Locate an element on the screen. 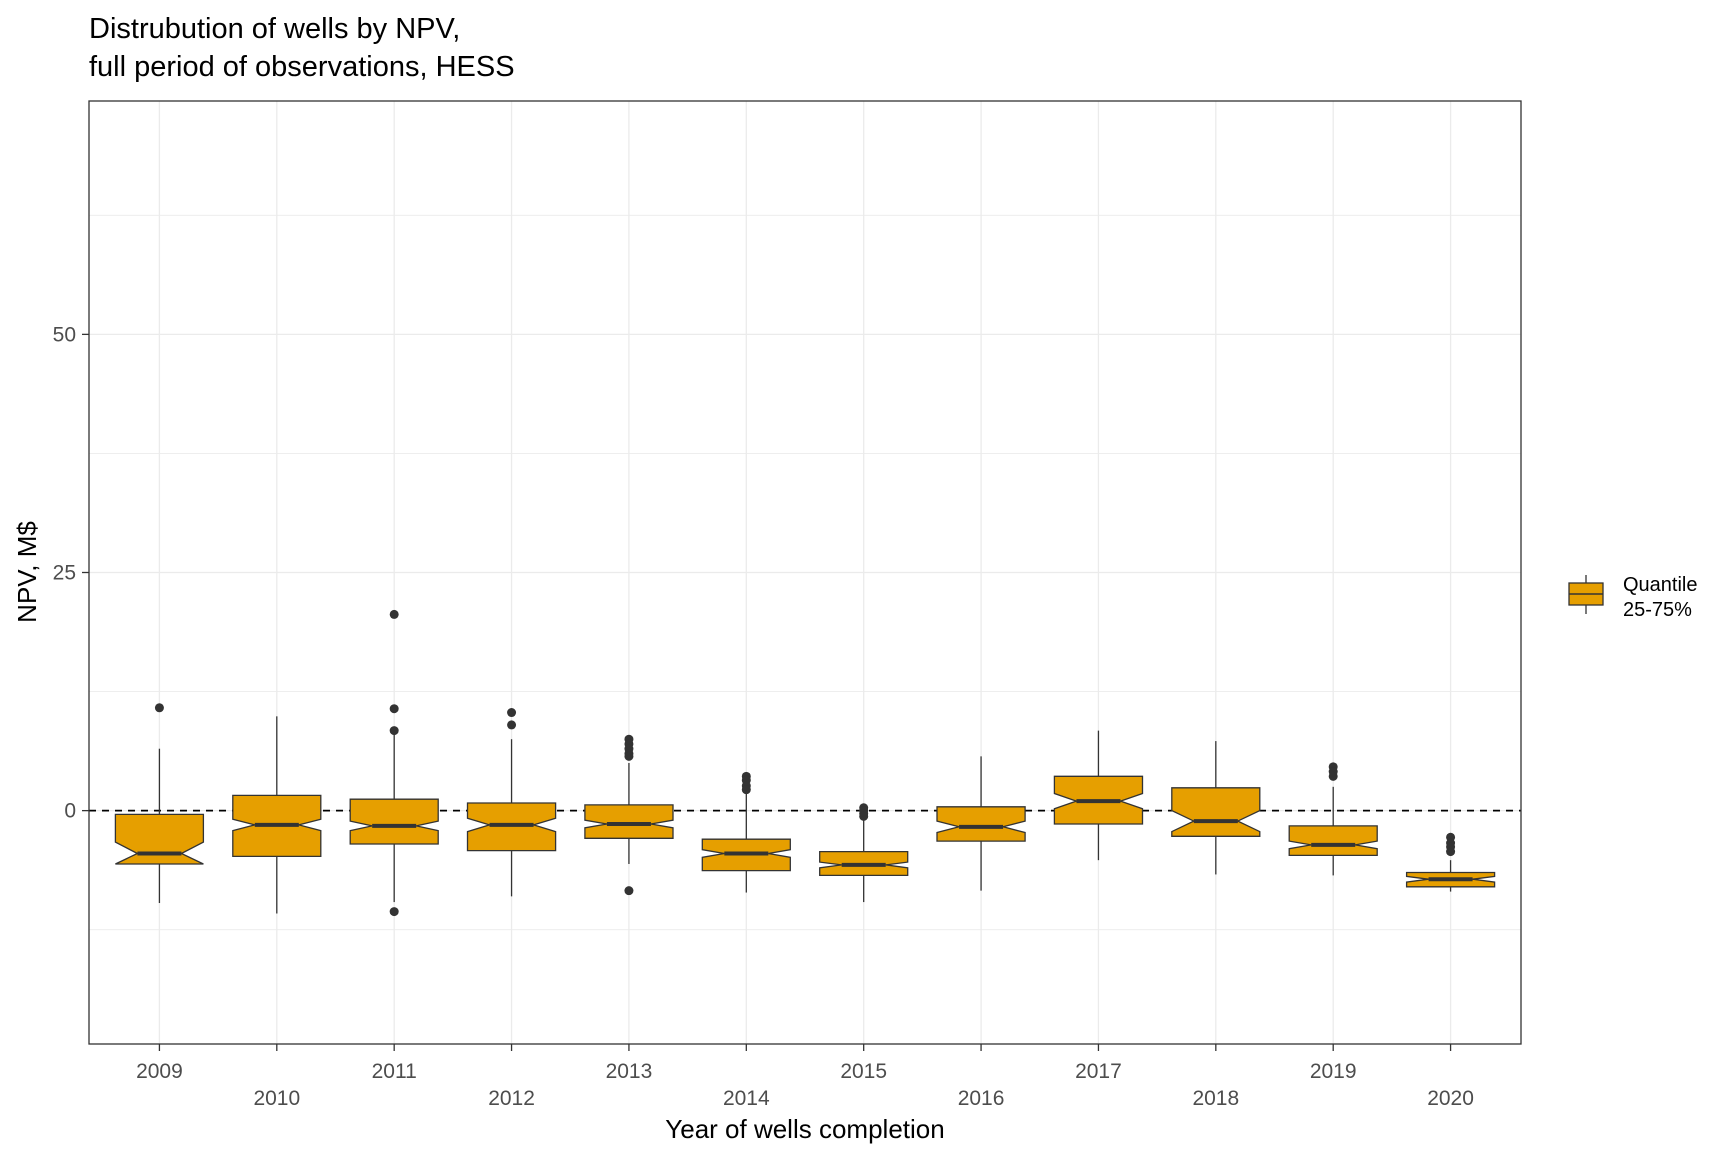  x-tick-label: 2020 is located at coordinates (1450, 1098).